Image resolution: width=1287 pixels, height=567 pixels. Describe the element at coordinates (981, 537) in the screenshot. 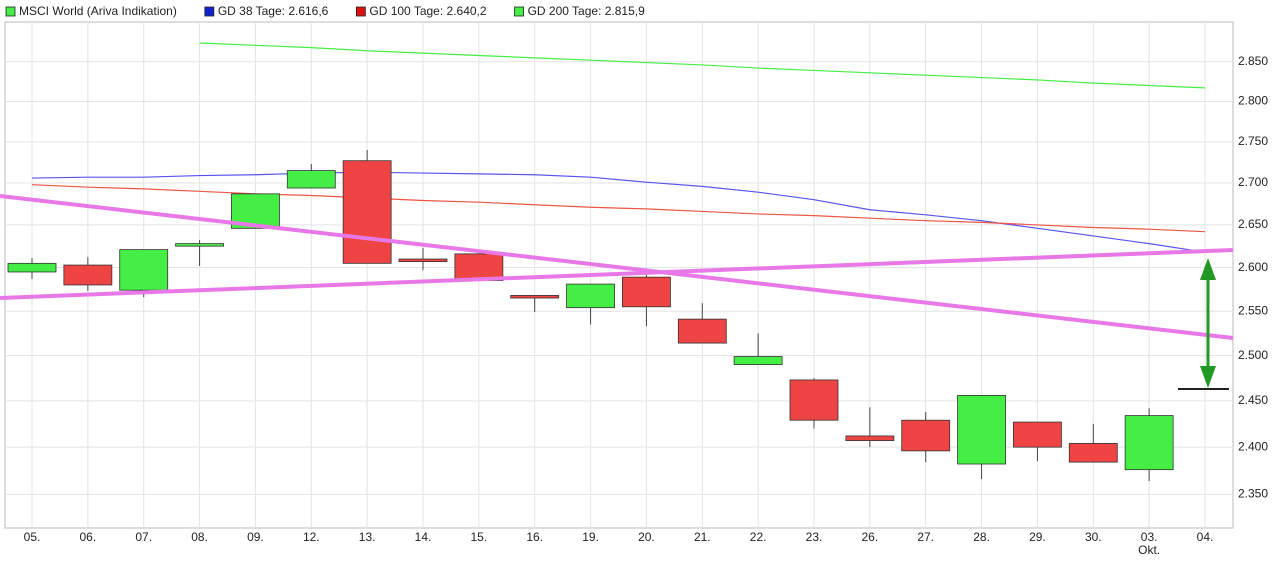

I see `x-tick-label: 28.` at that location.